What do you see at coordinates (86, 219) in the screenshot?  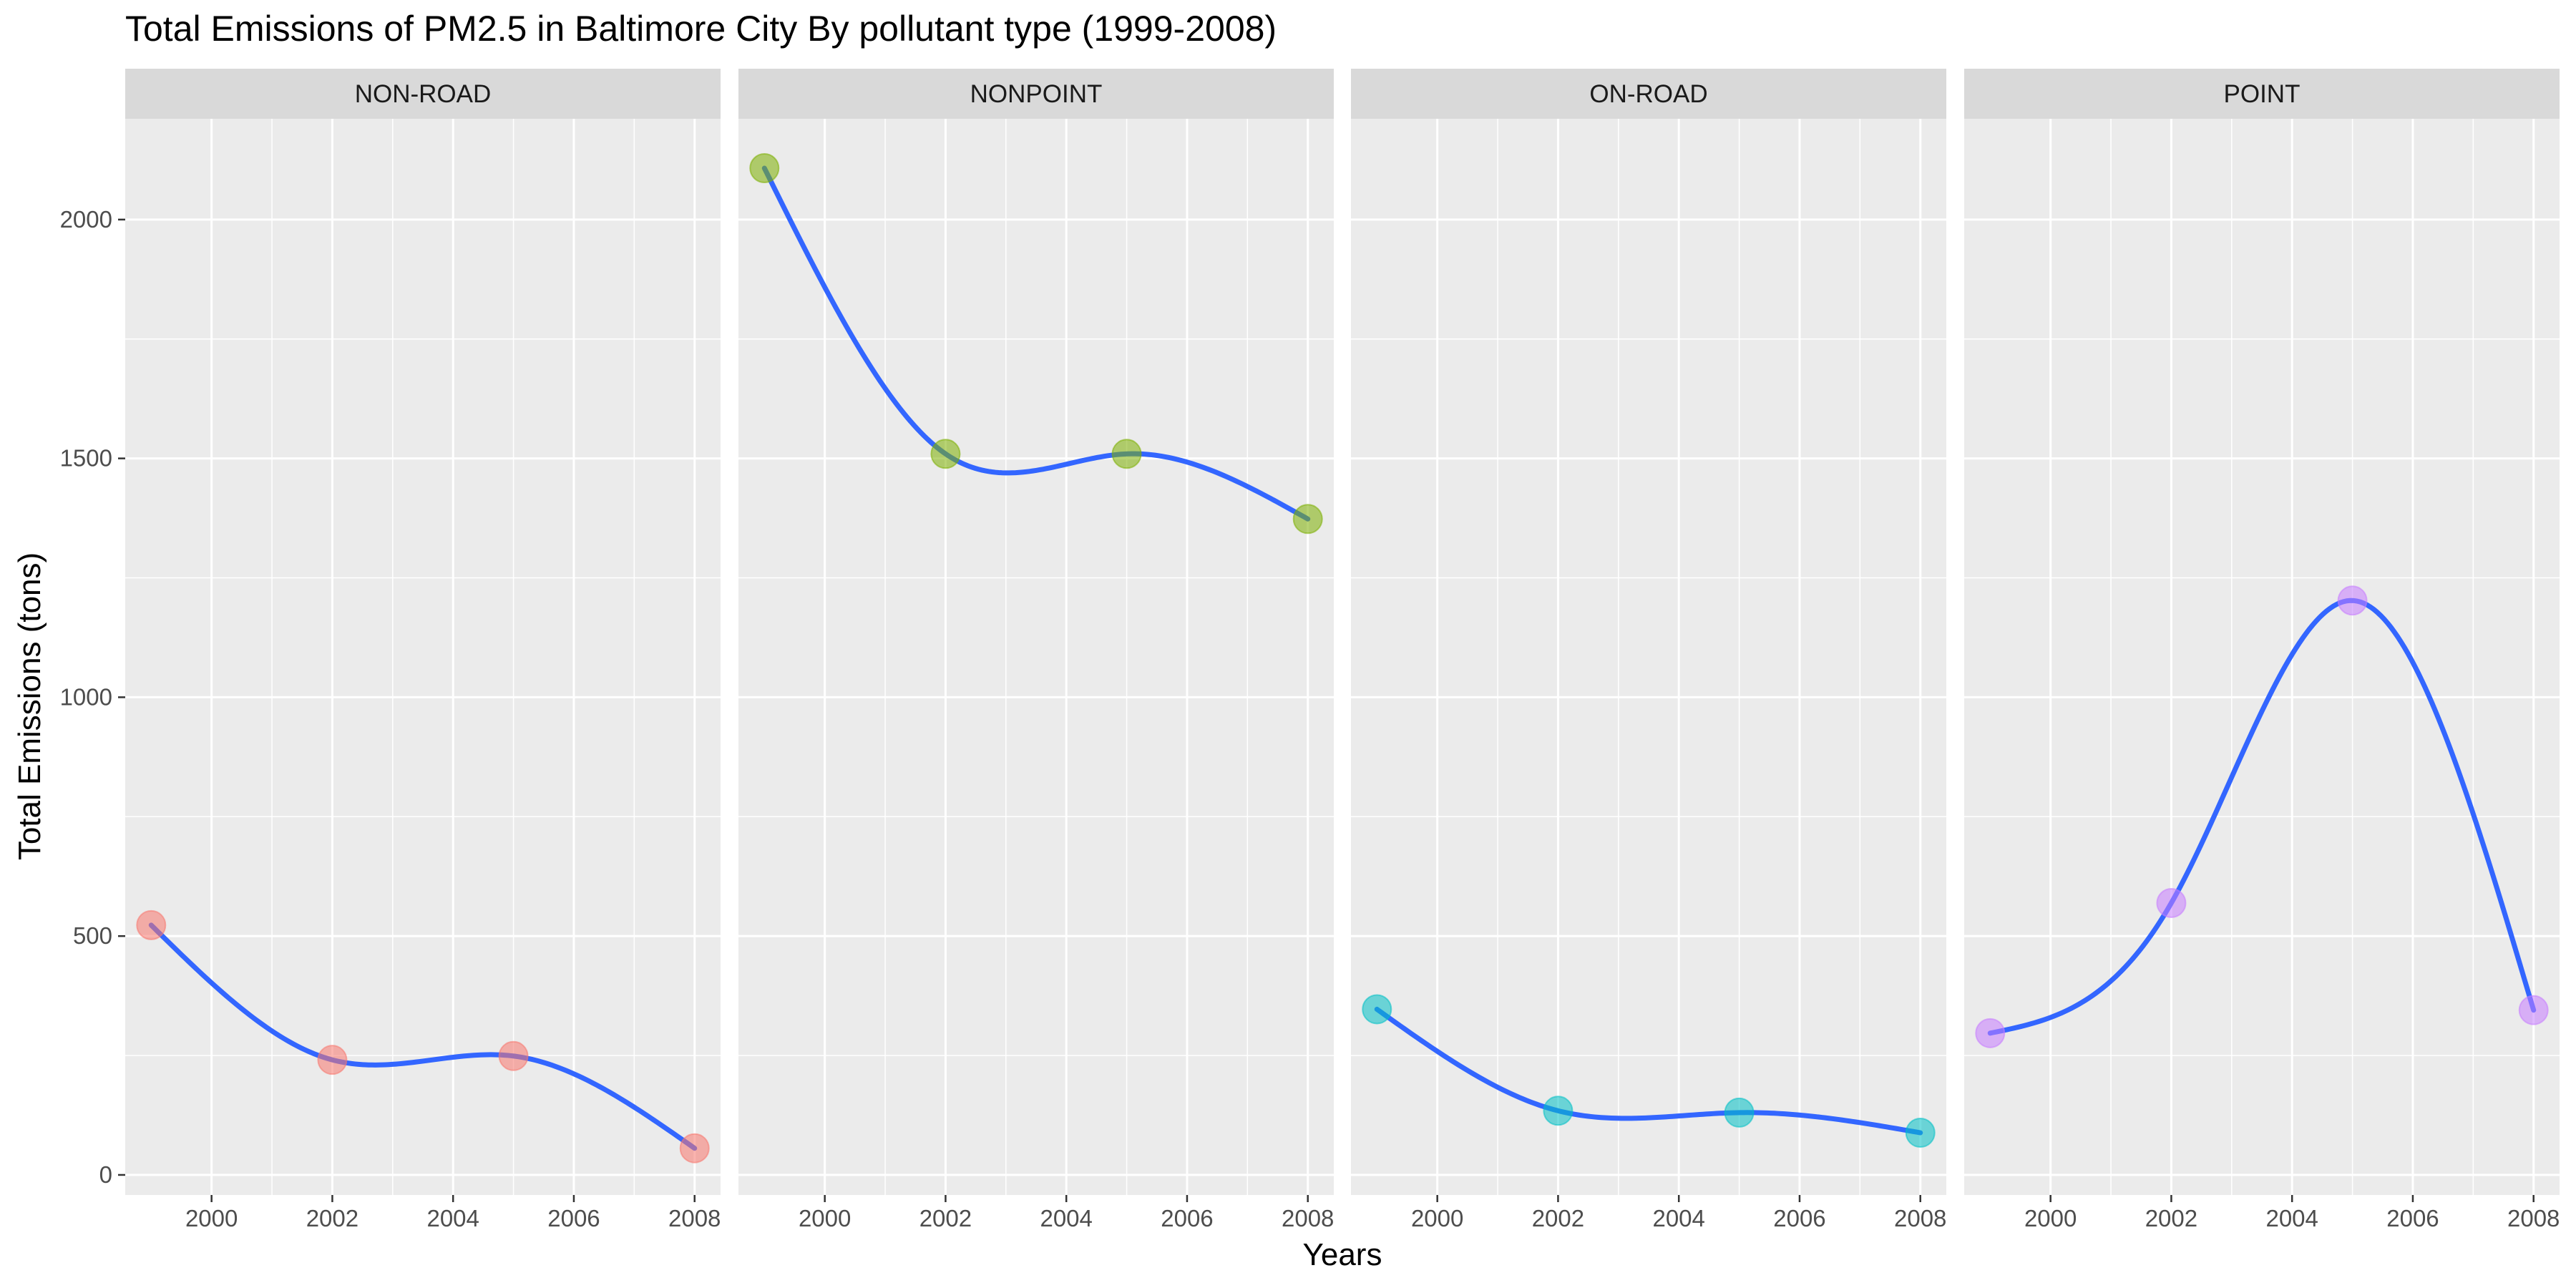 I see `y-tick-label: 2000` at bounding box center [86, 219].